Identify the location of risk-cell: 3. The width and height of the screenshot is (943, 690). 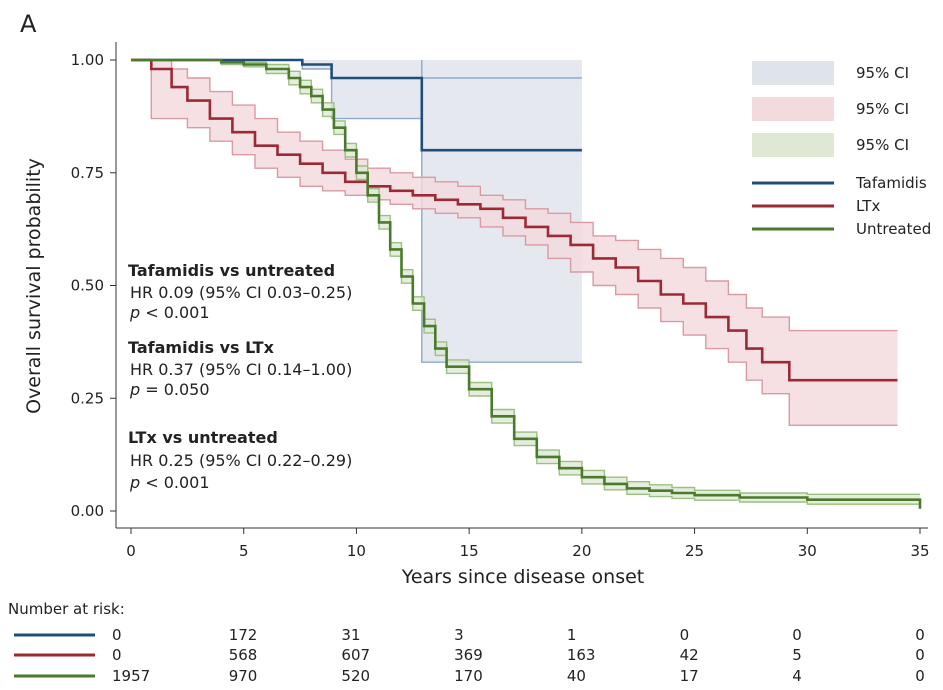
(459, 635).